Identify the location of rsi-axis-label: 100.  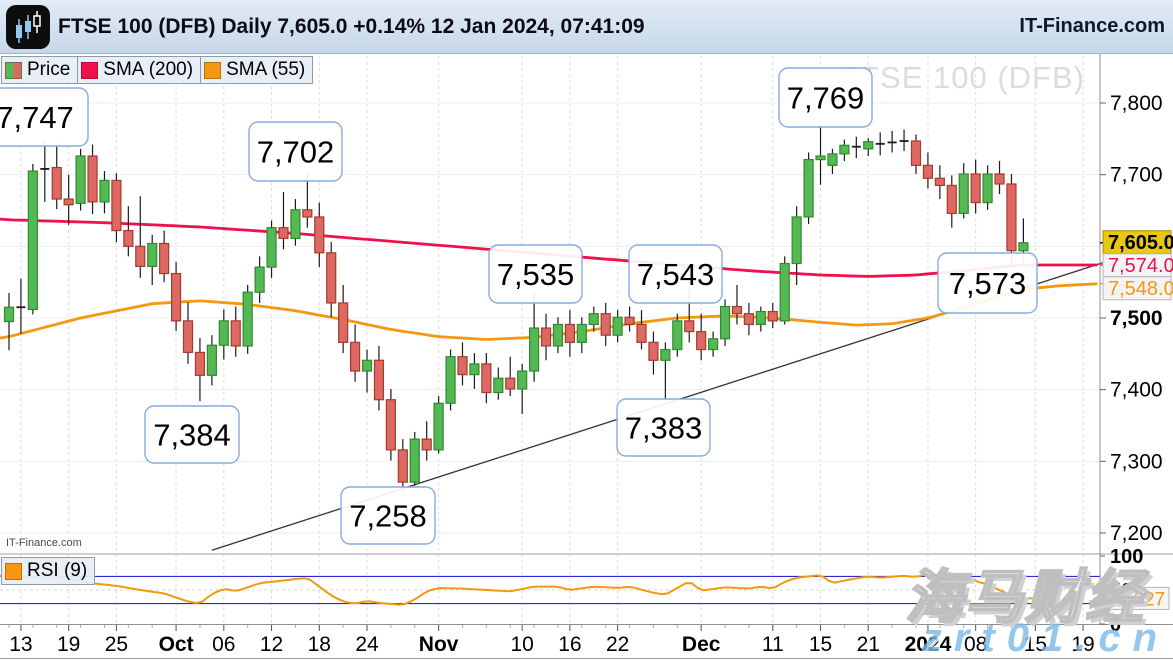
(1126, 557).